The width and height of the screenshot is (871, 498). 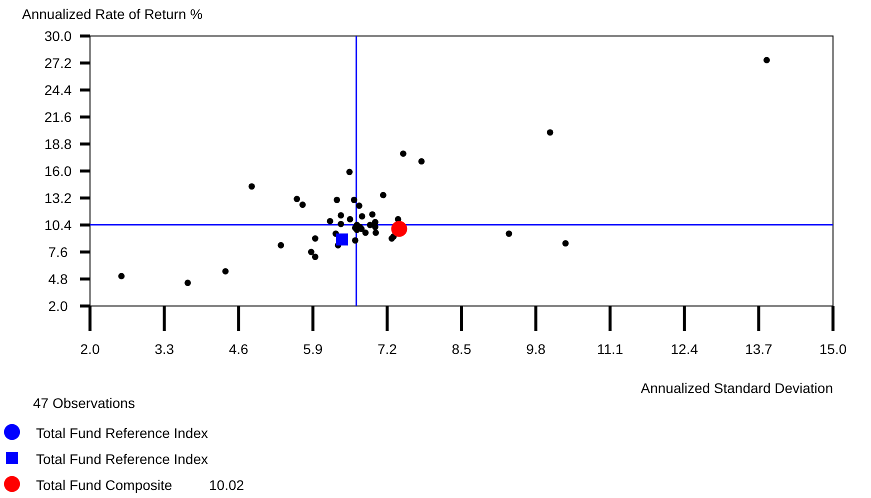 What do you see at coordinates (58, 36) in the screenshot?
I see `y-tick-label: 30.0` at bounding box center [58, 36].